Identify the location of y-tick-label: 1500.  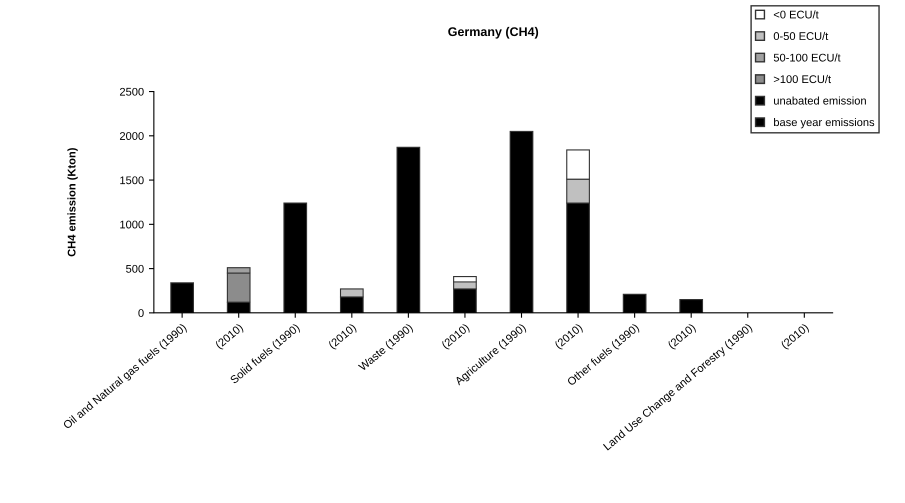
(132, 180).